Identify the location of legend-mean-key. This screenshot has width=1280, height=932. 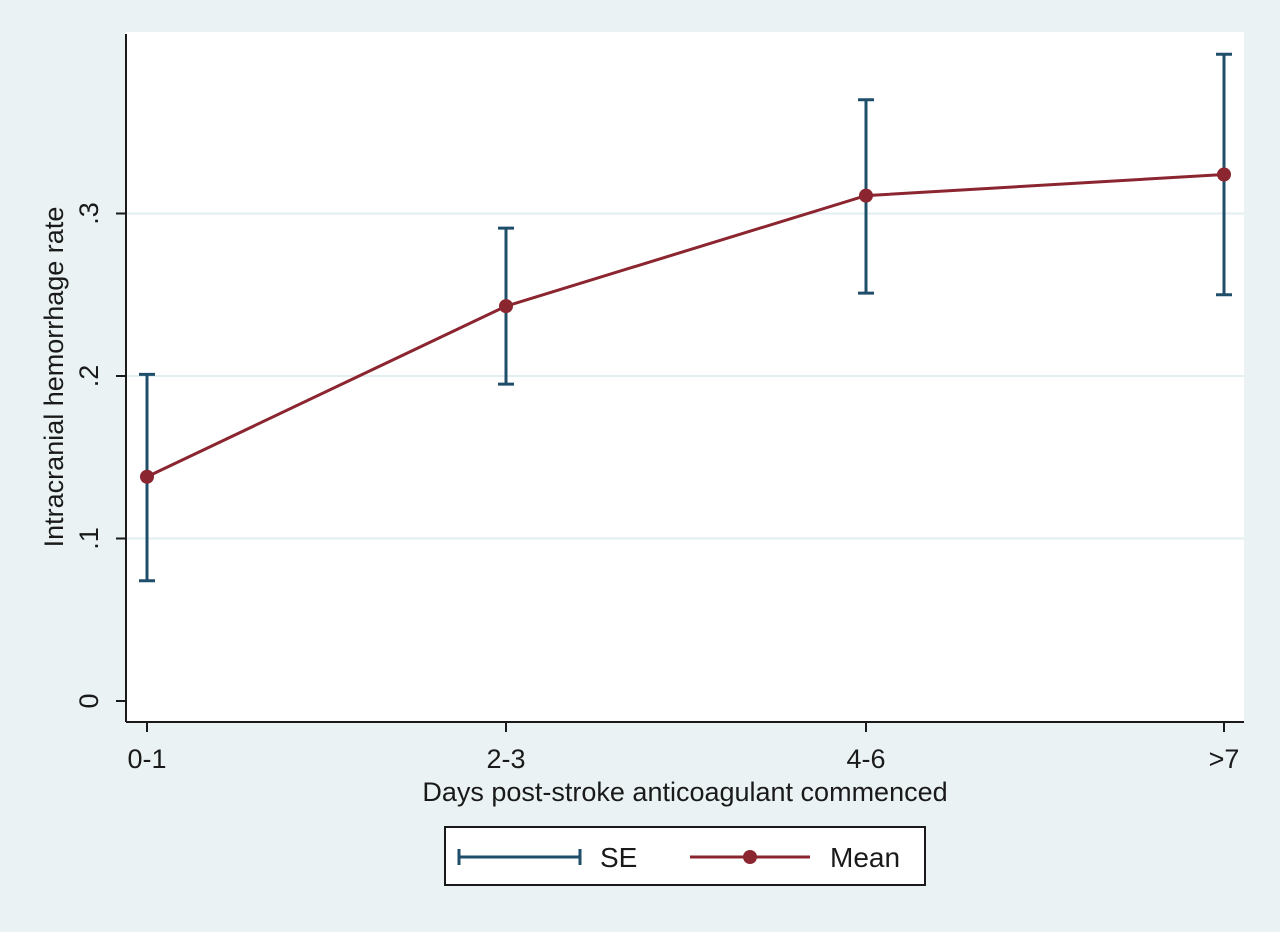
(750, 857).